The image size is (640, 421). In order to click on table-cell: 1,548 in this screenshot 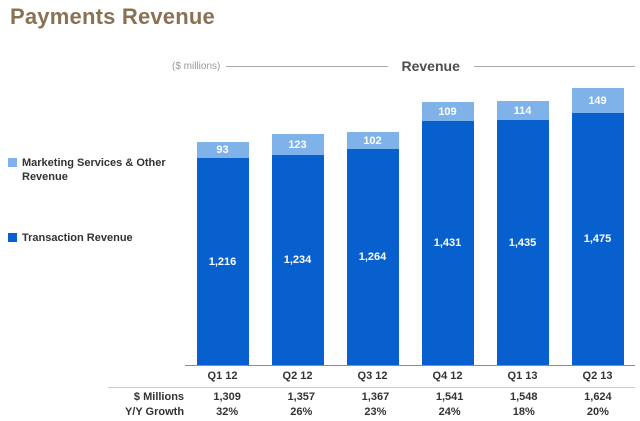, I will do `click(523, 397)`.